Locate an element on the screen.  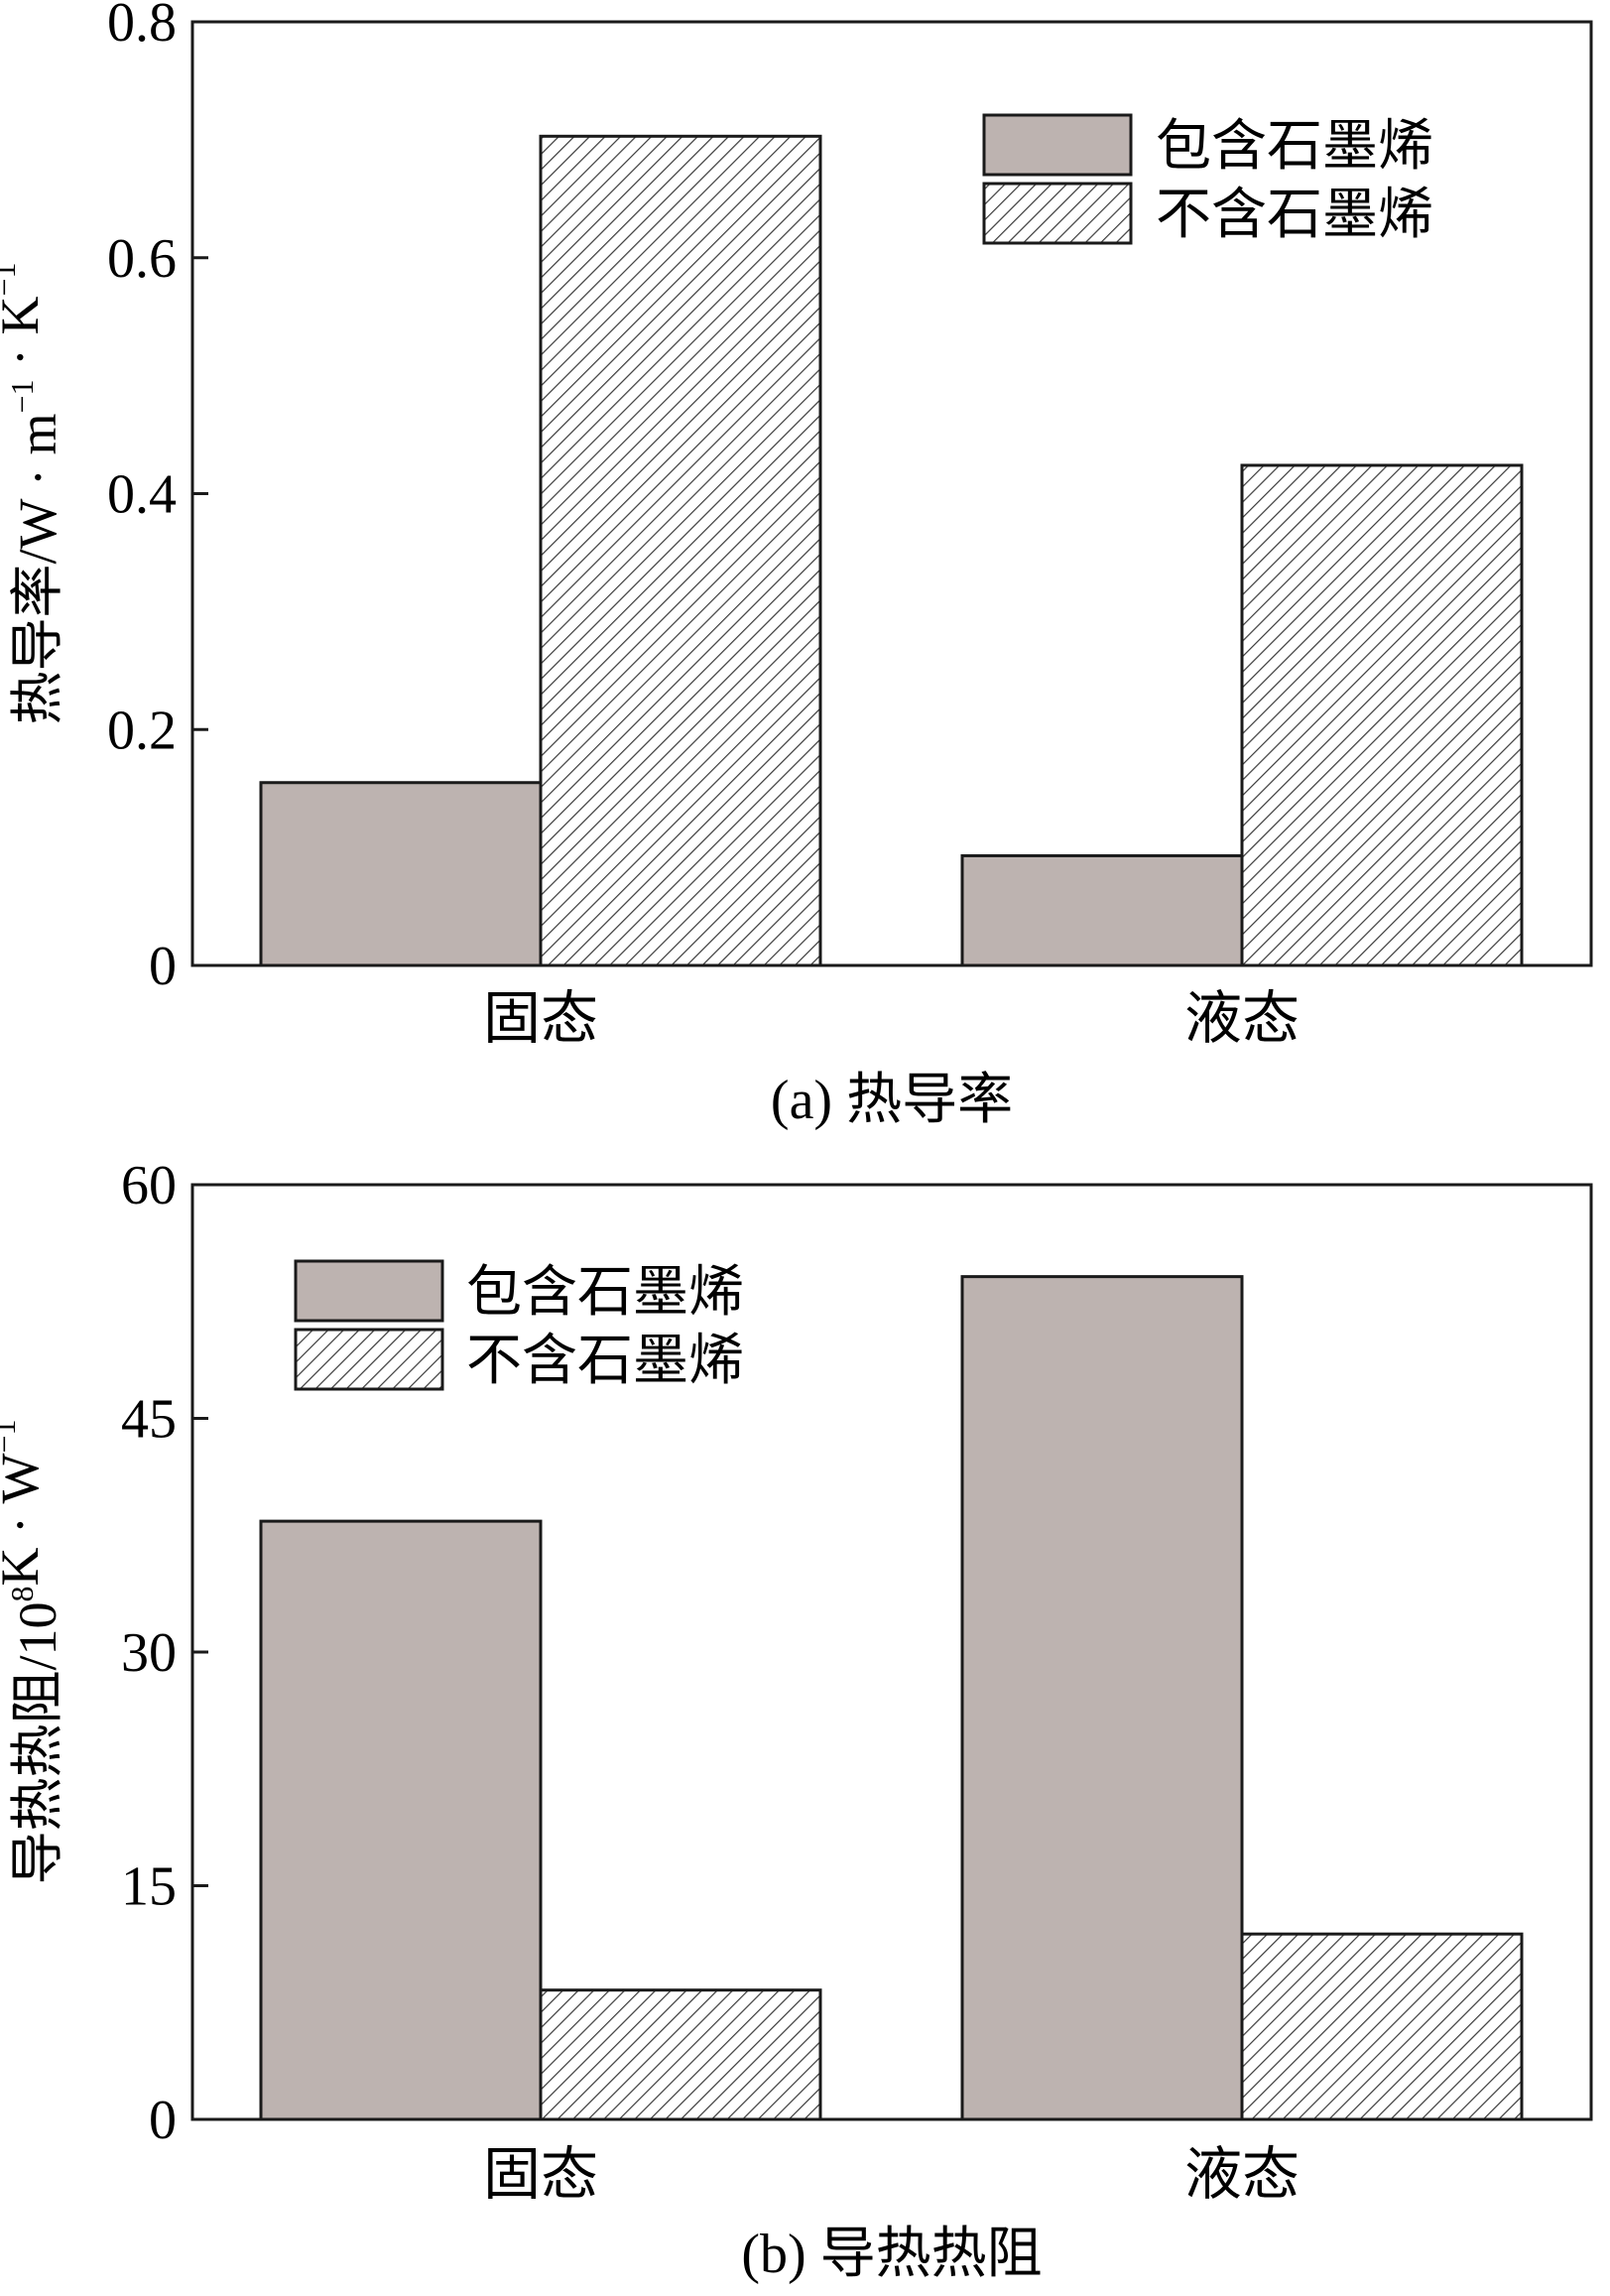
y-axis-label: 热导率/W · m−1 · K−1 is located at coordinates (33, 493).